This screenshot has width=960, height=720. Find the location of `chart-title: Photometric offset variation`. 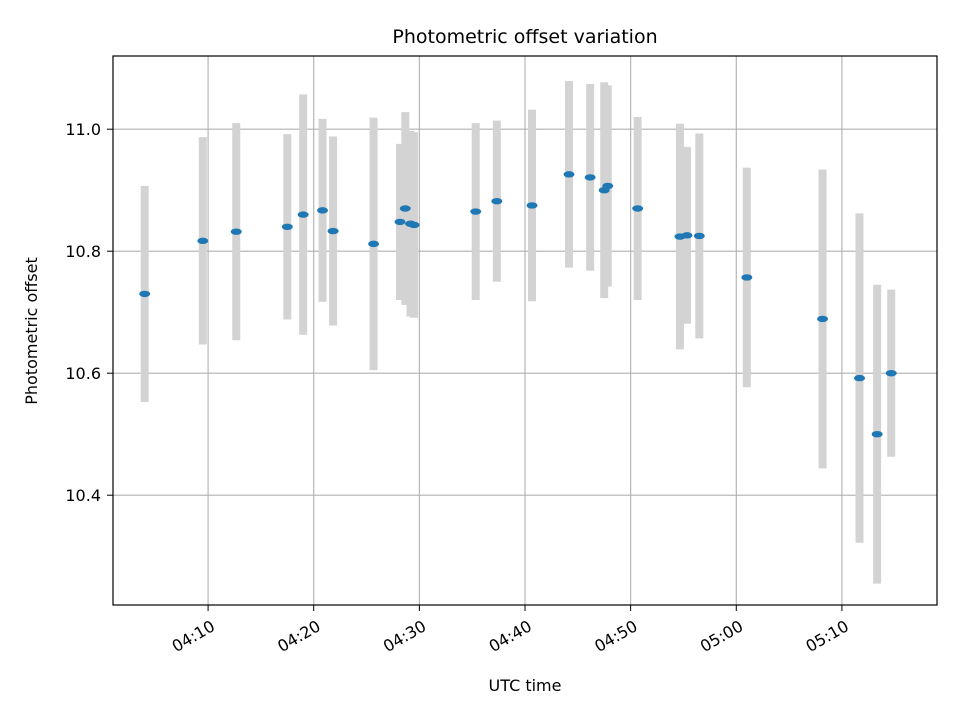

chart-title: Photometric offset variation is located at coordinates (524, 37).